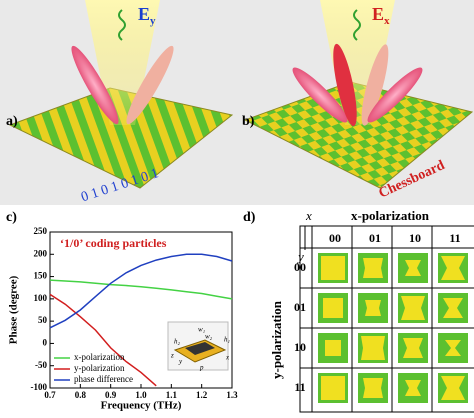 Image resolution: width=474 pixels, height=418 pixels. Describe the element at coordinates (41, 276) in the screenshot. I see `y-tick-label: 150` at that location.